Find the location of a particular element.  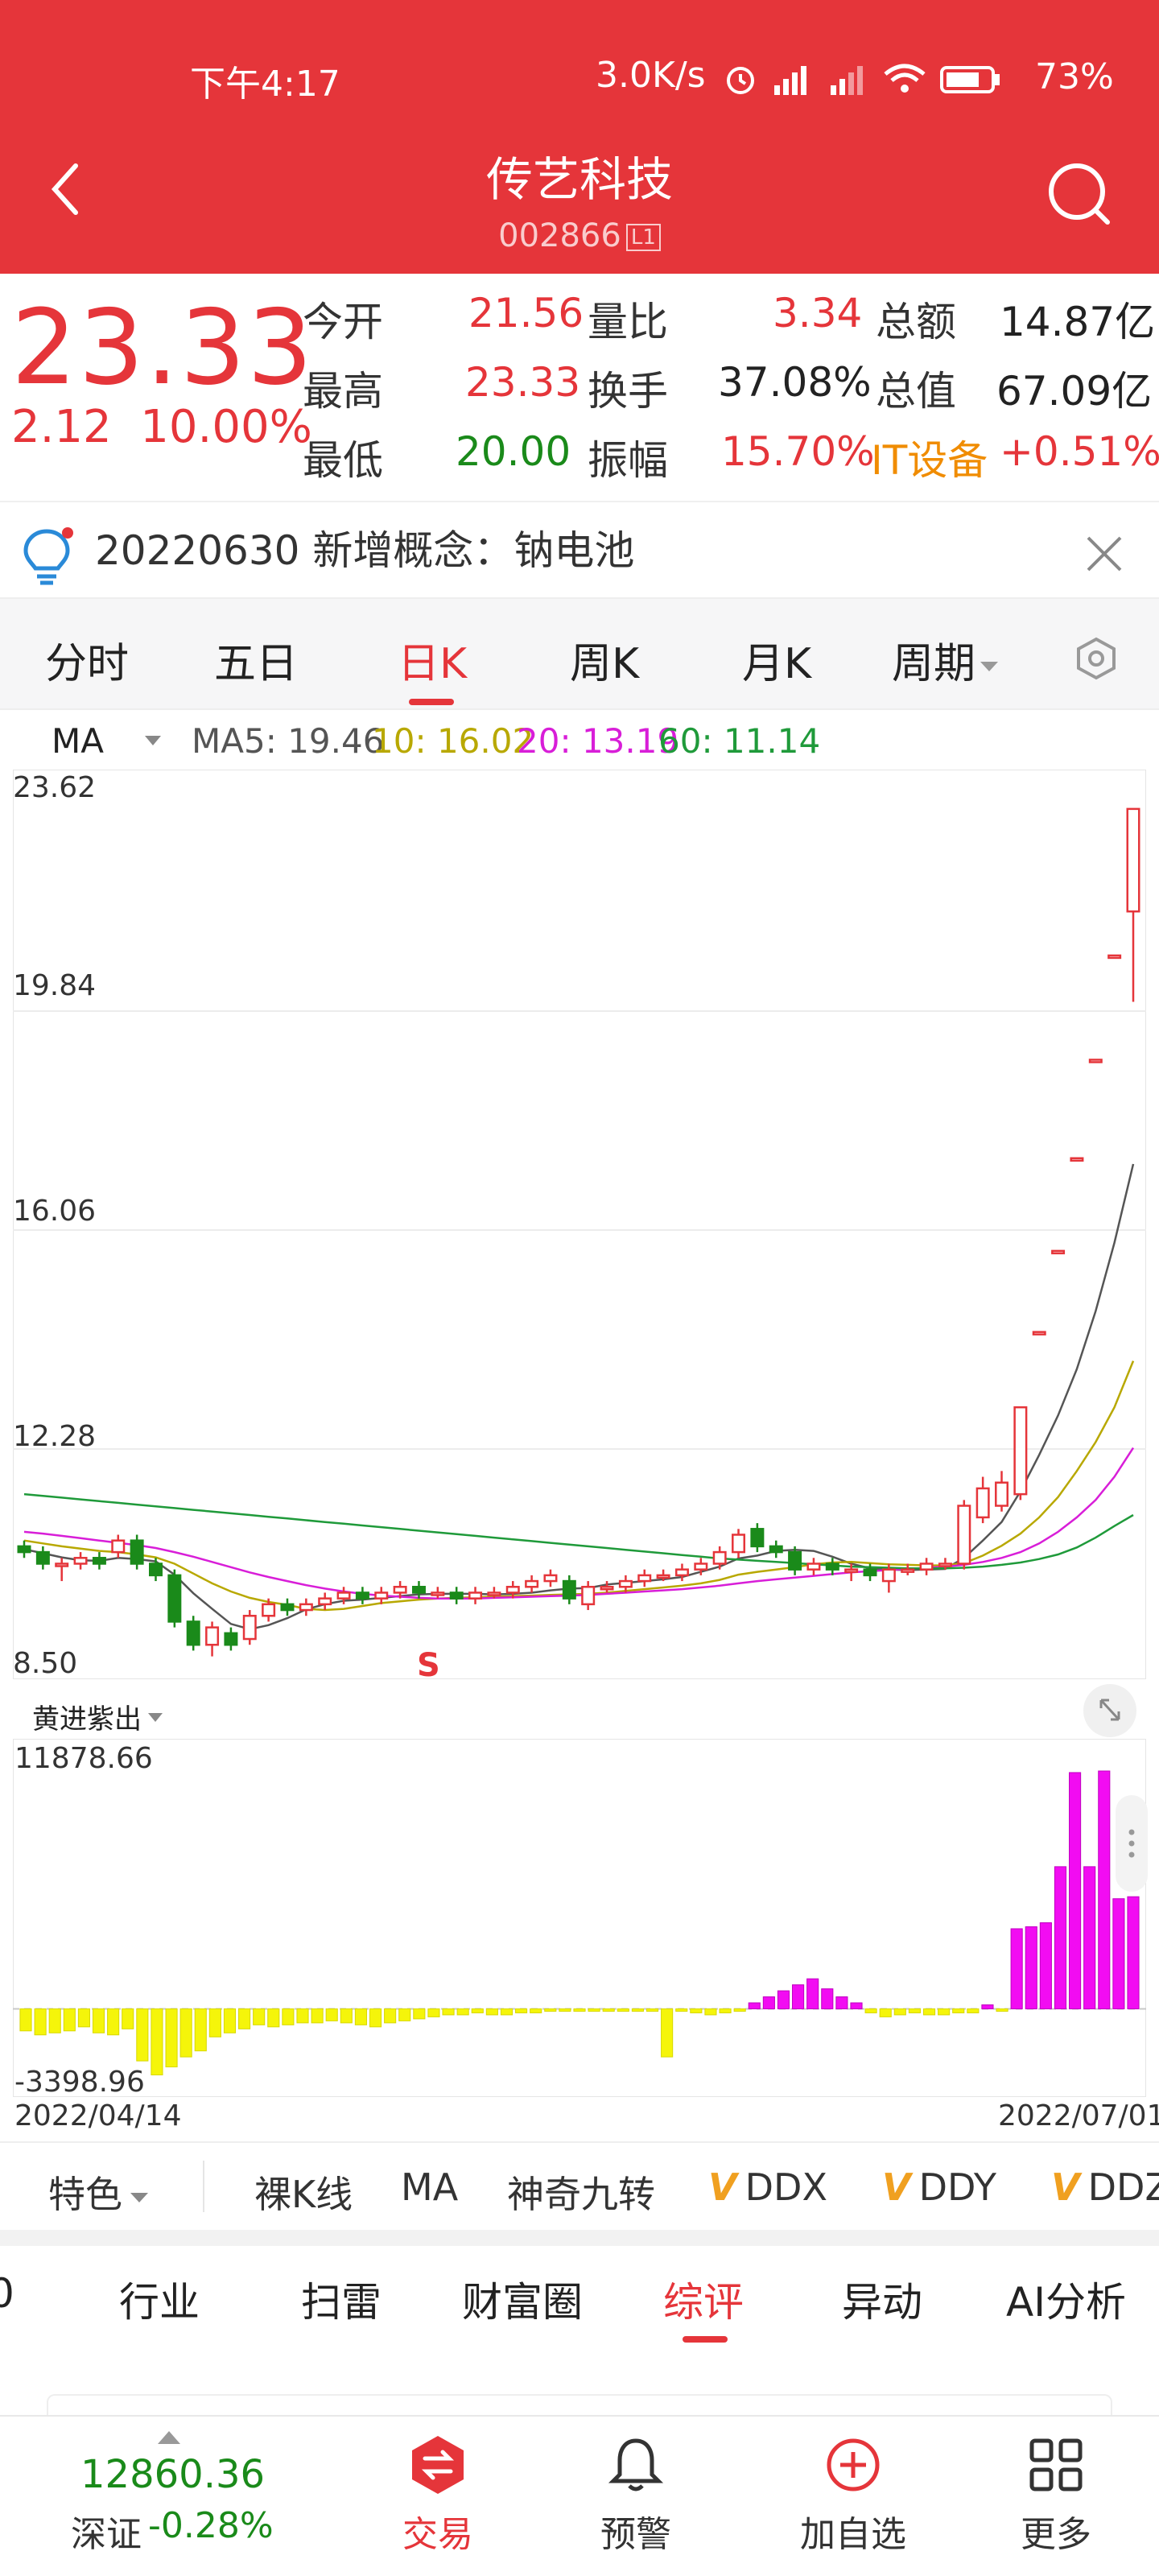

feature-ddx: V DDX is located at coordinates (767, 2187).